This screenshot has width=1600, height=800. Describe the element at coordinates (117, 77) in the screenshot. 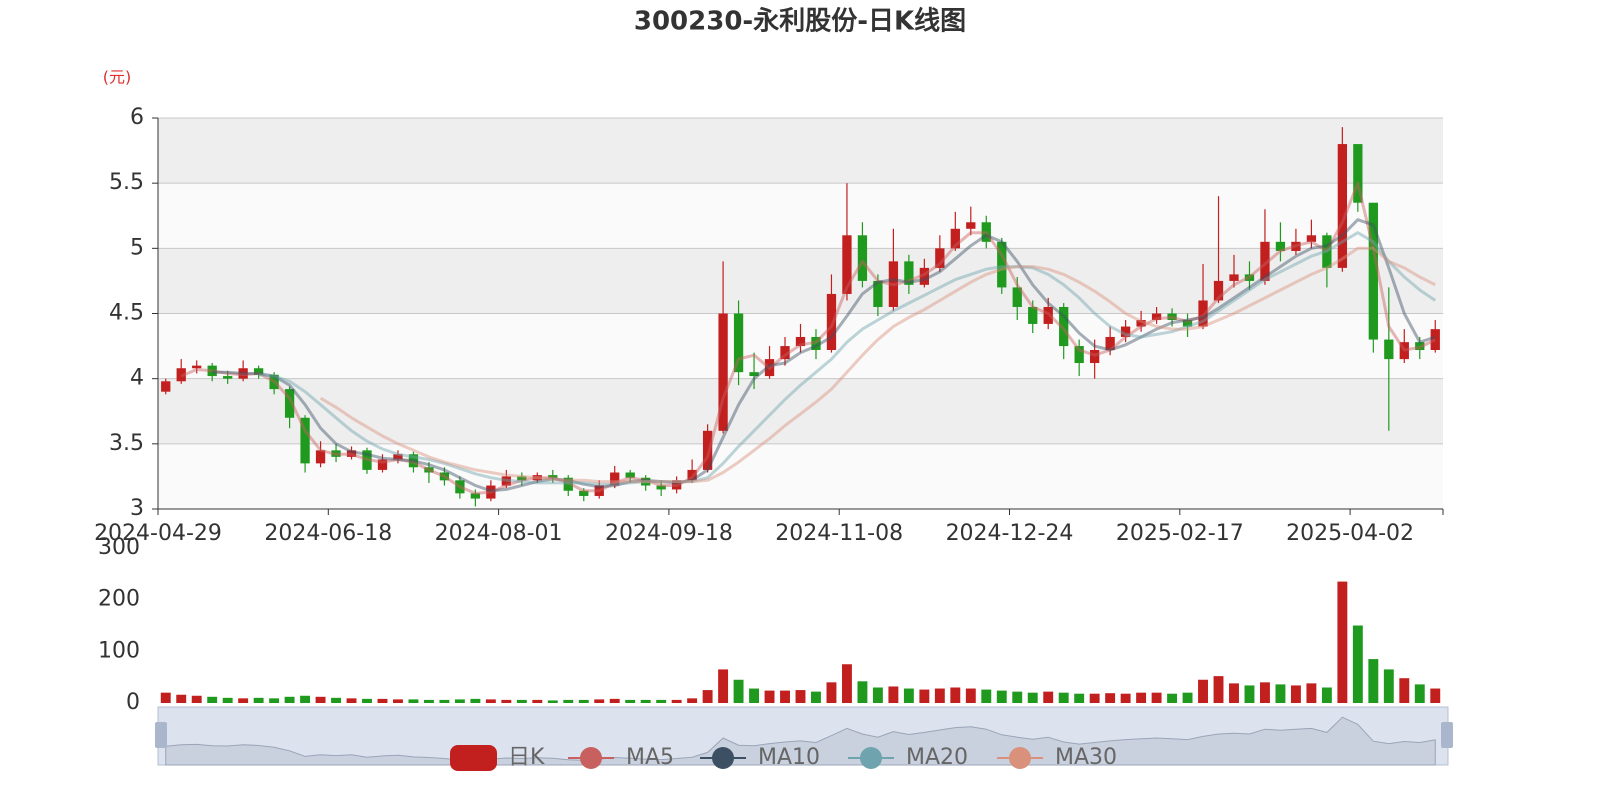

I see `y-unit: (元)` at that location.